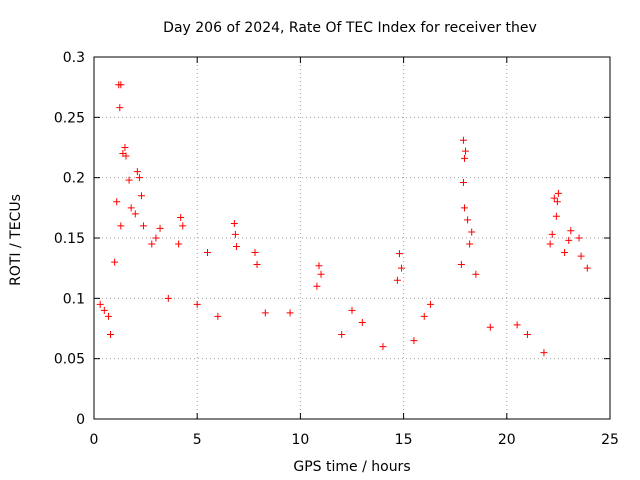  What do you see at coordinates (610, 440) in the screenshot?
I see `x-tick-label: 25` at bounding box center [610, 440].